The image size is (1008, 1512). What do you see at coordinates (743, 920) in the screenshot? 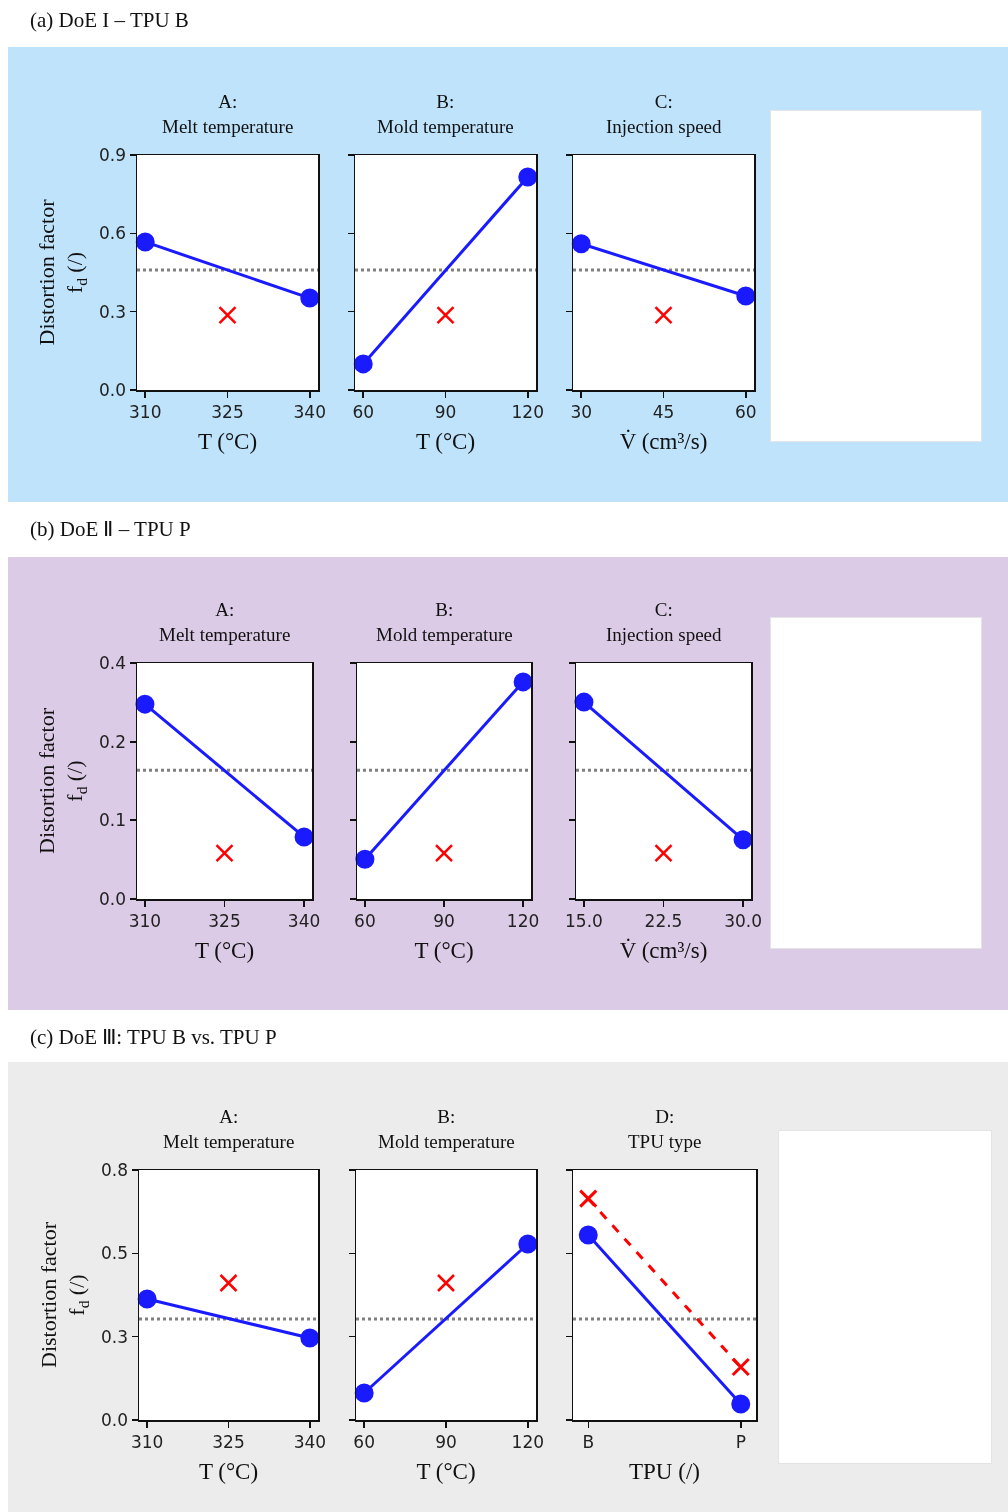
I see `x-tick-label: 30.0` at bounding box center [743, 920].